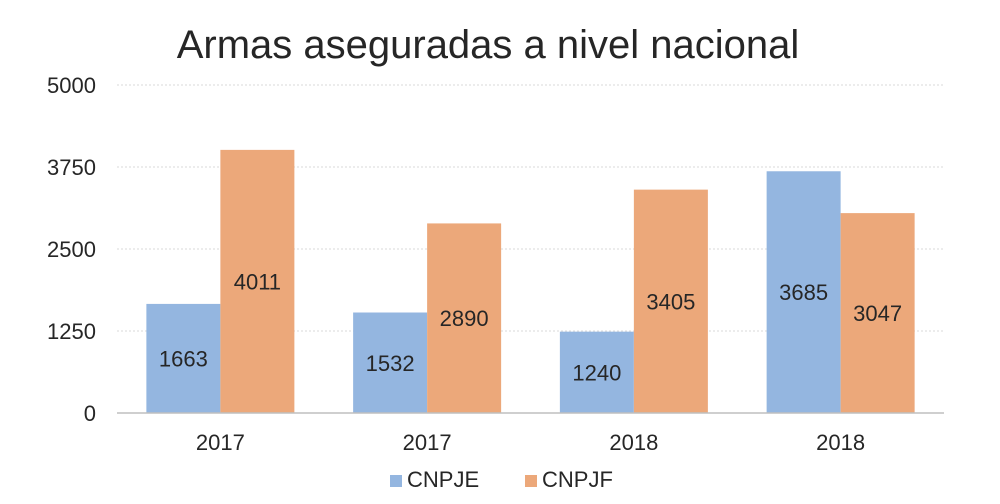  I want to click on data-label: 3405, so click(670, 301).